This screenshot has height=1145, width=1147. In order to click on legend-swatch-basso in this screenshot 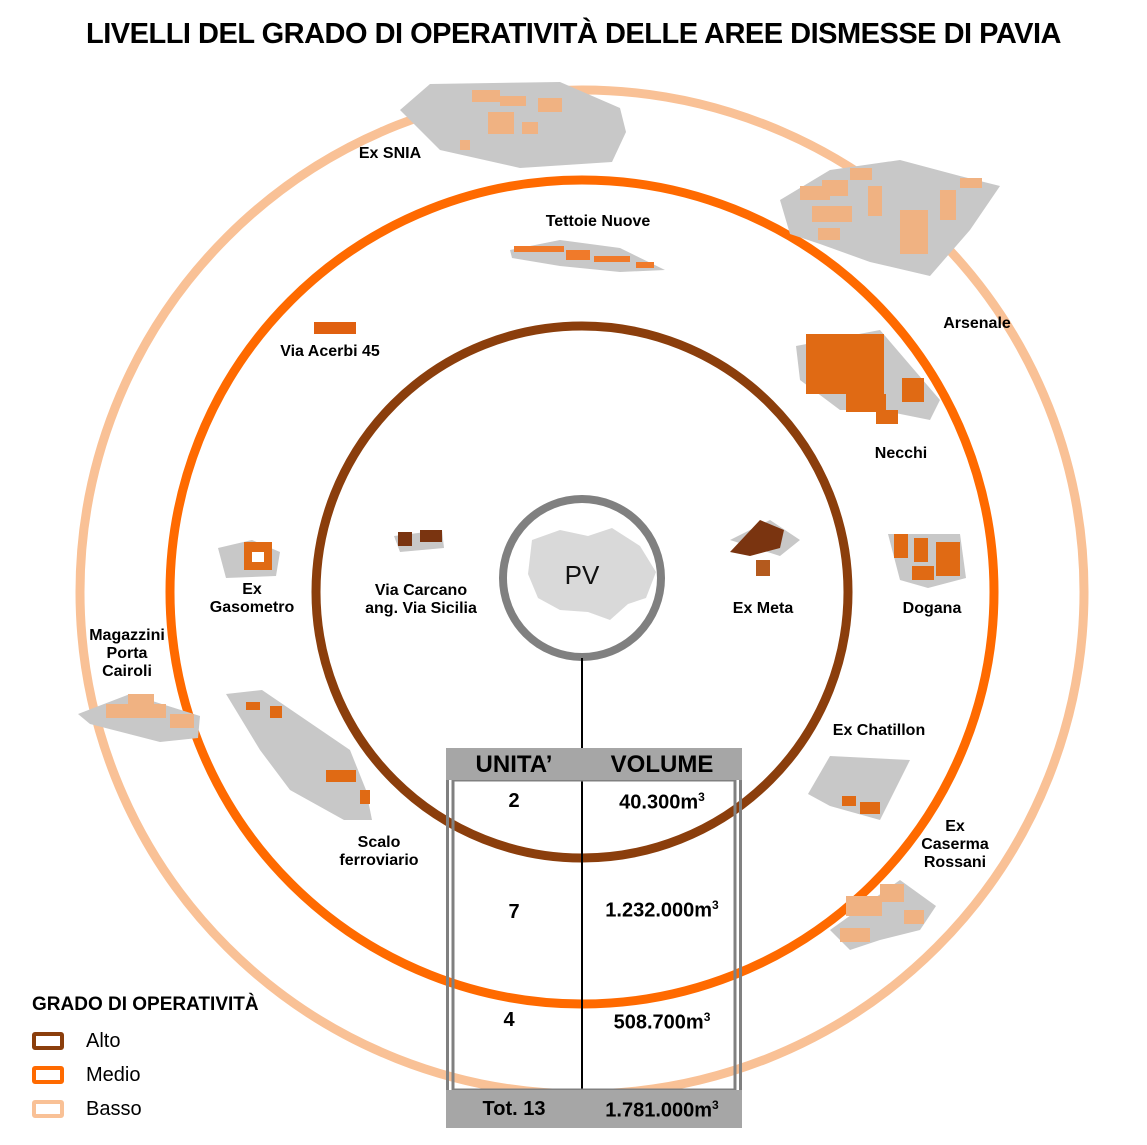, I will do `click(48, 1109)`.